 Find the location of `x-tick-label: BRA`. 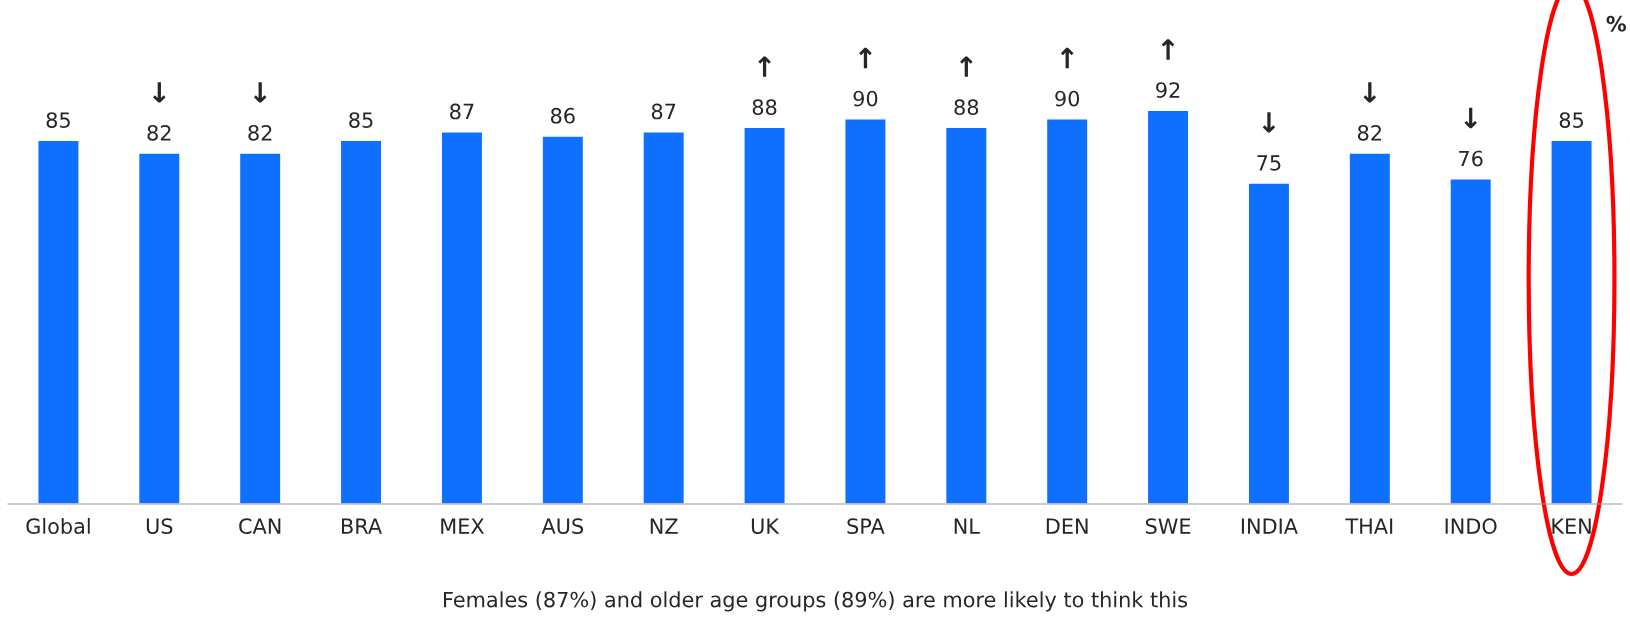

x-tick-label: BRA is located at coordinates (362, 526).